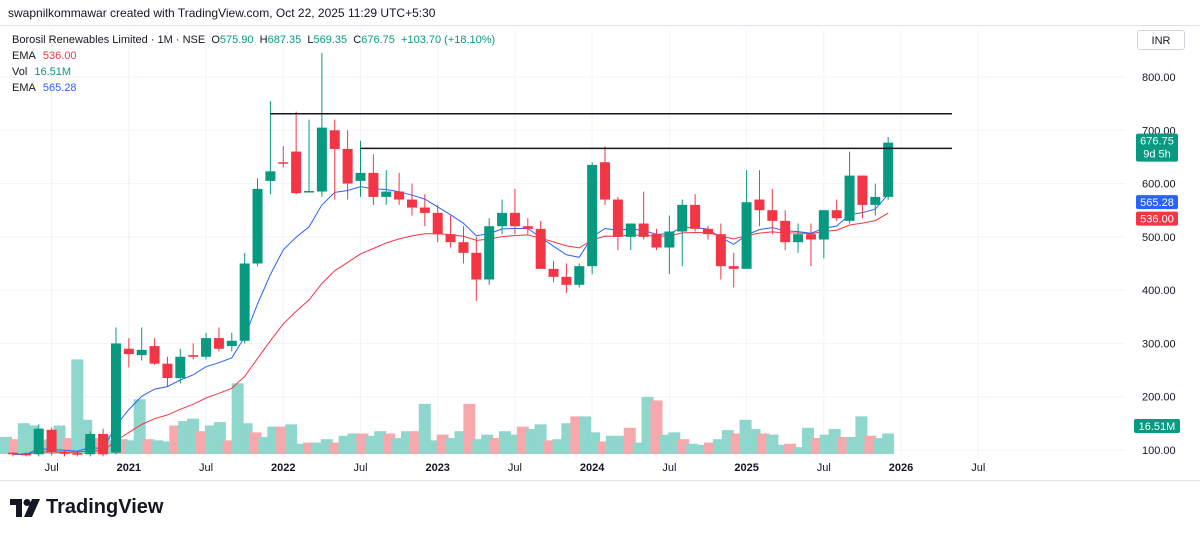 Image resolution: width=1200 pixels, height=534 pixels. What do you see at coordinates (448, 40) in the screenshot?
I see `change-value: +103.70 (+18.10%)` at bounding box center [448, 40].